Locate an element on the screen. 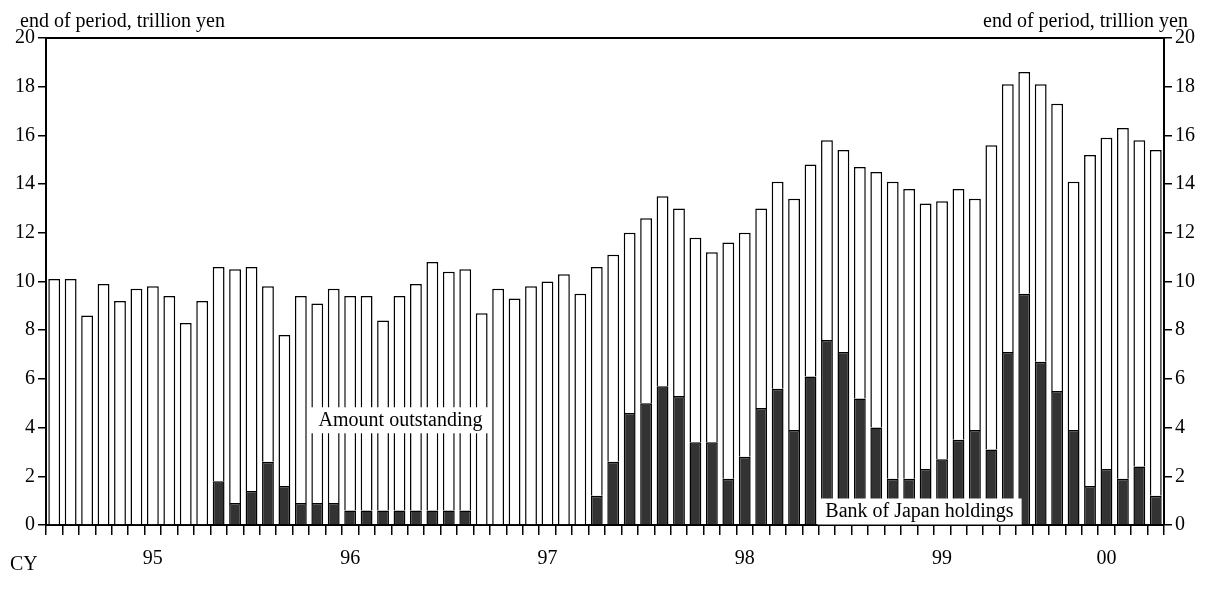  y2-tick-label: 4 is located at coordinates (1180, 425).